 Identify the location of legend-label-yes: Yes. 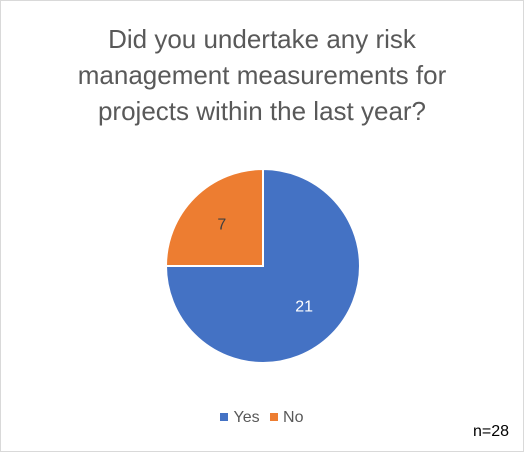
(246, 417).